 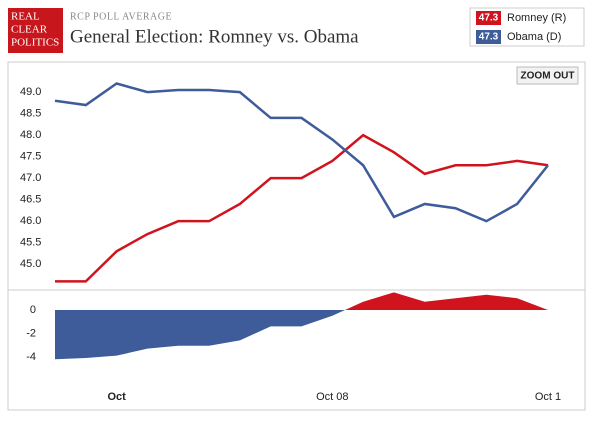 I want to click on spread-area-positive, so click(x=301, y=301).